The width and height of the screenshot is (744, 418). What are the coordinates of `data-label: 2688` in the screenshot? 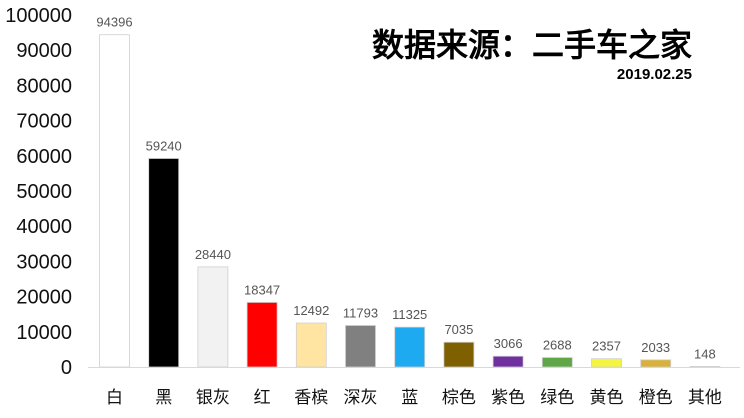 It's located at (557, 345).